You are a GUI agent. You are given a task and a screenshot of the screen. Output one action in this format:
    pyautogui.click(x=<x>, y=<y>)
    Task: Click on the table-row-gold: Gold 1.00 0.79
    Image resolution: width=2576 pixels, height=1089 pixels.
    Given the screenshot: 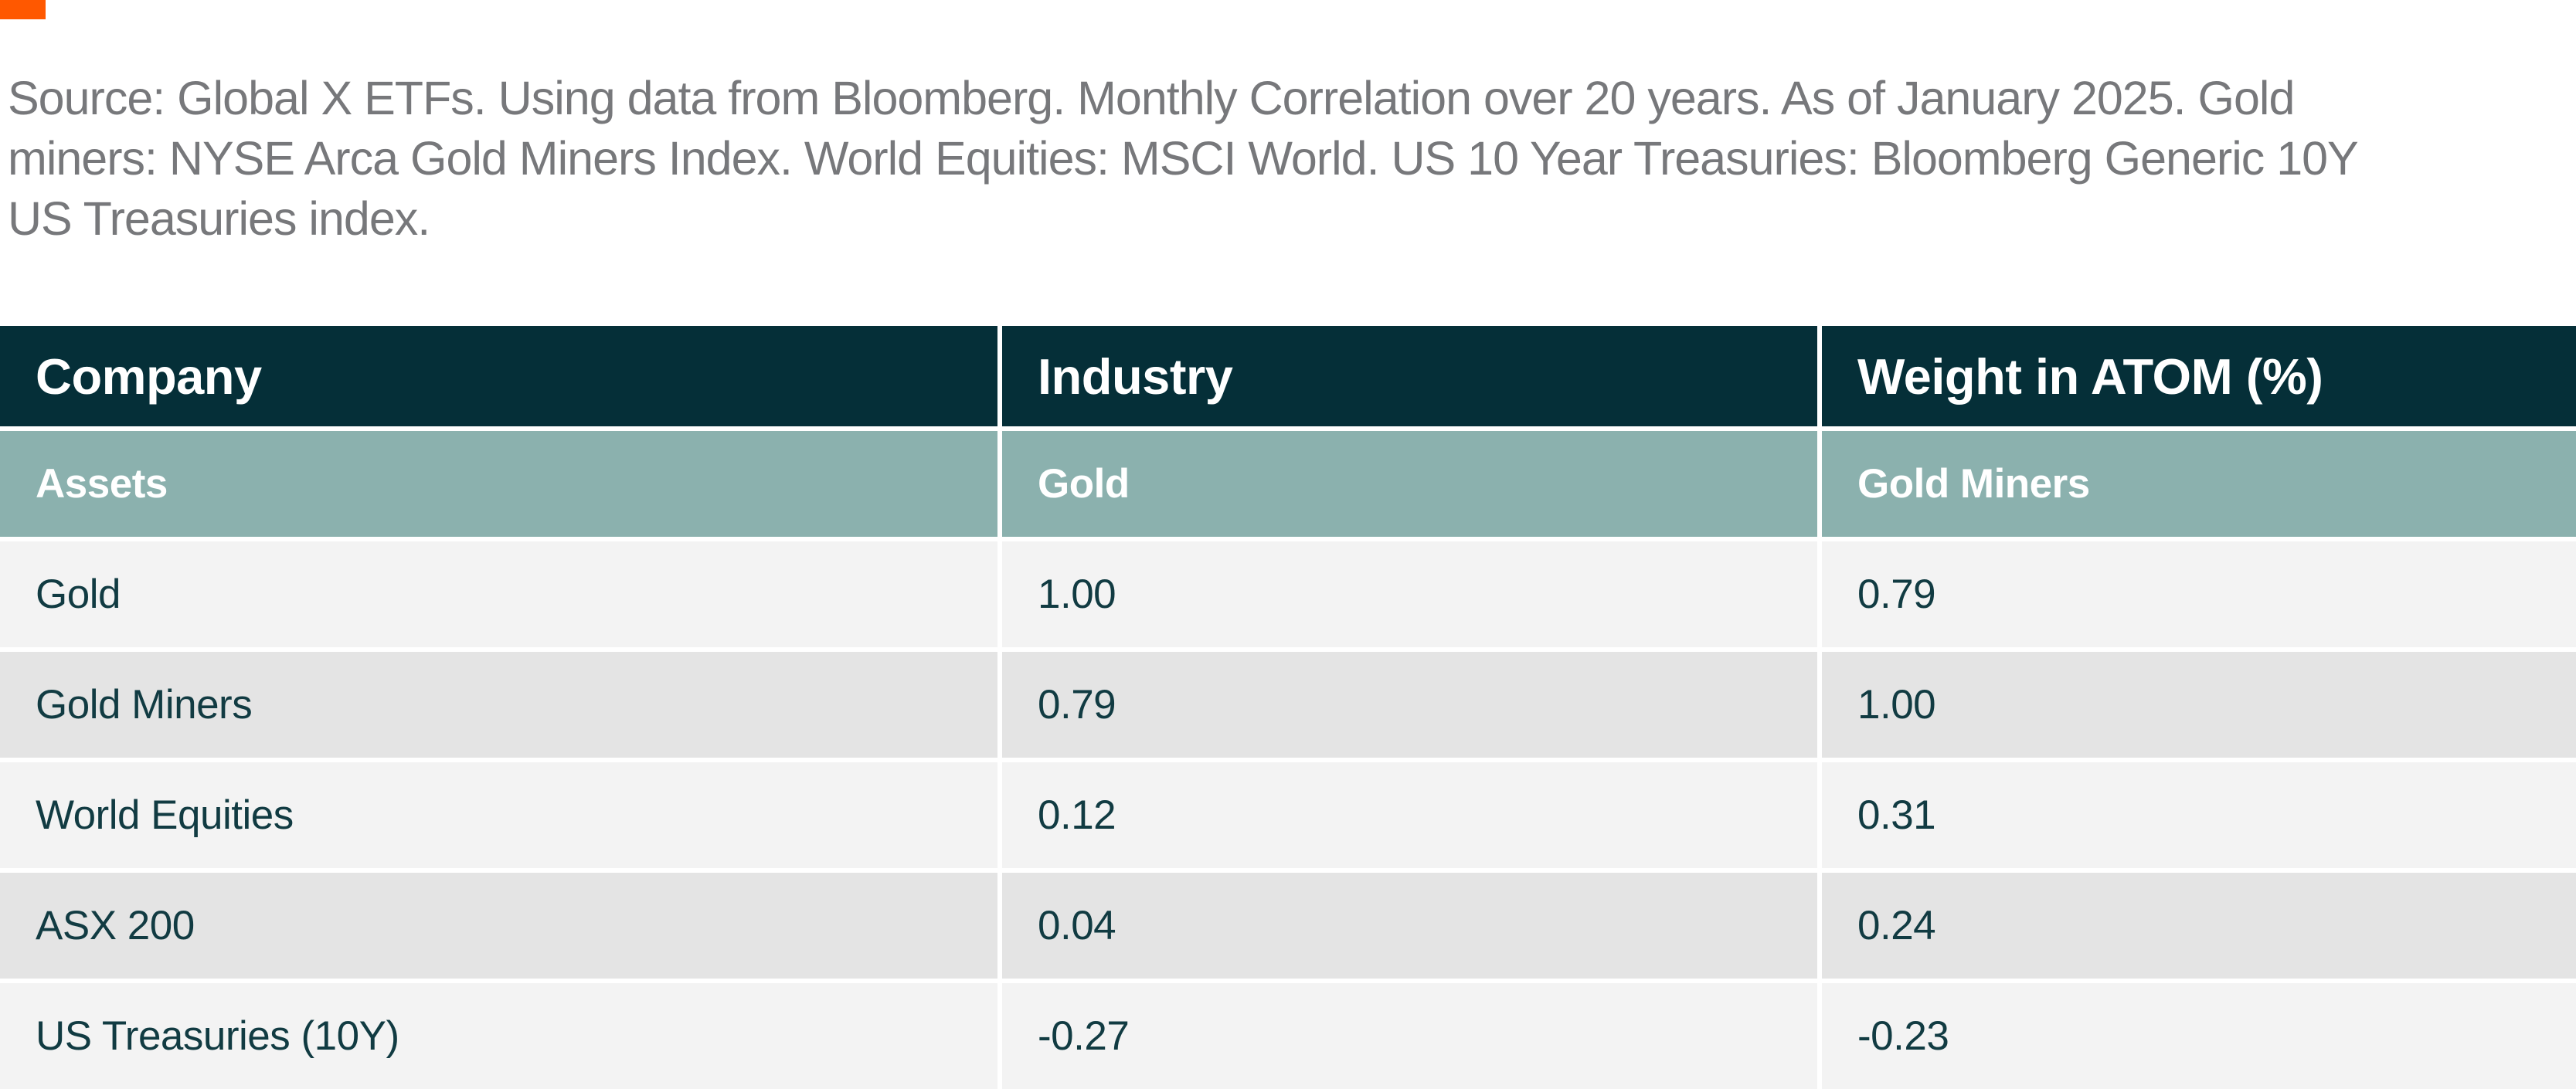 What is the action you would take?
    pyautogui.click(x=1288, y=592)
    